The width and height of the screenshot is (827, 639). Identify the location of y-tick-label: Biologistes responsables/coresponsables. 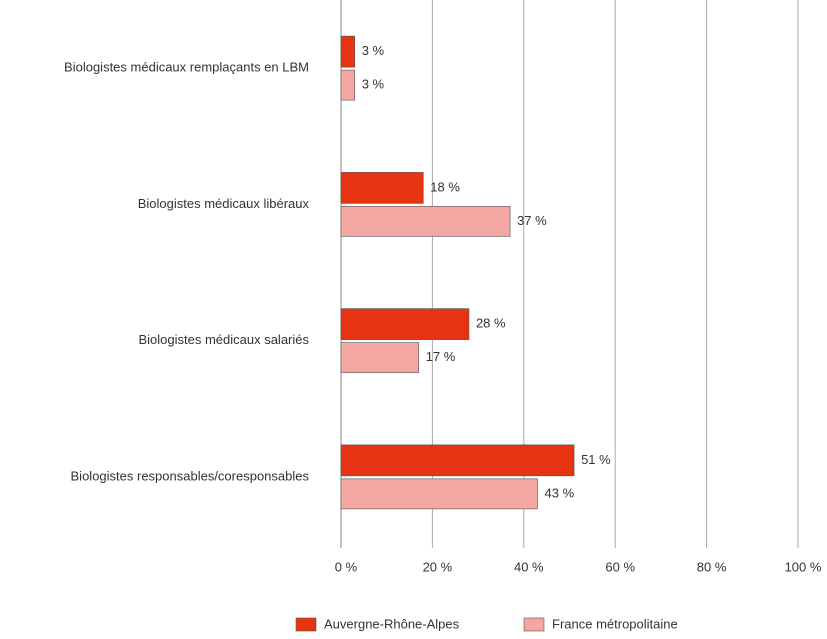
(190, 475).